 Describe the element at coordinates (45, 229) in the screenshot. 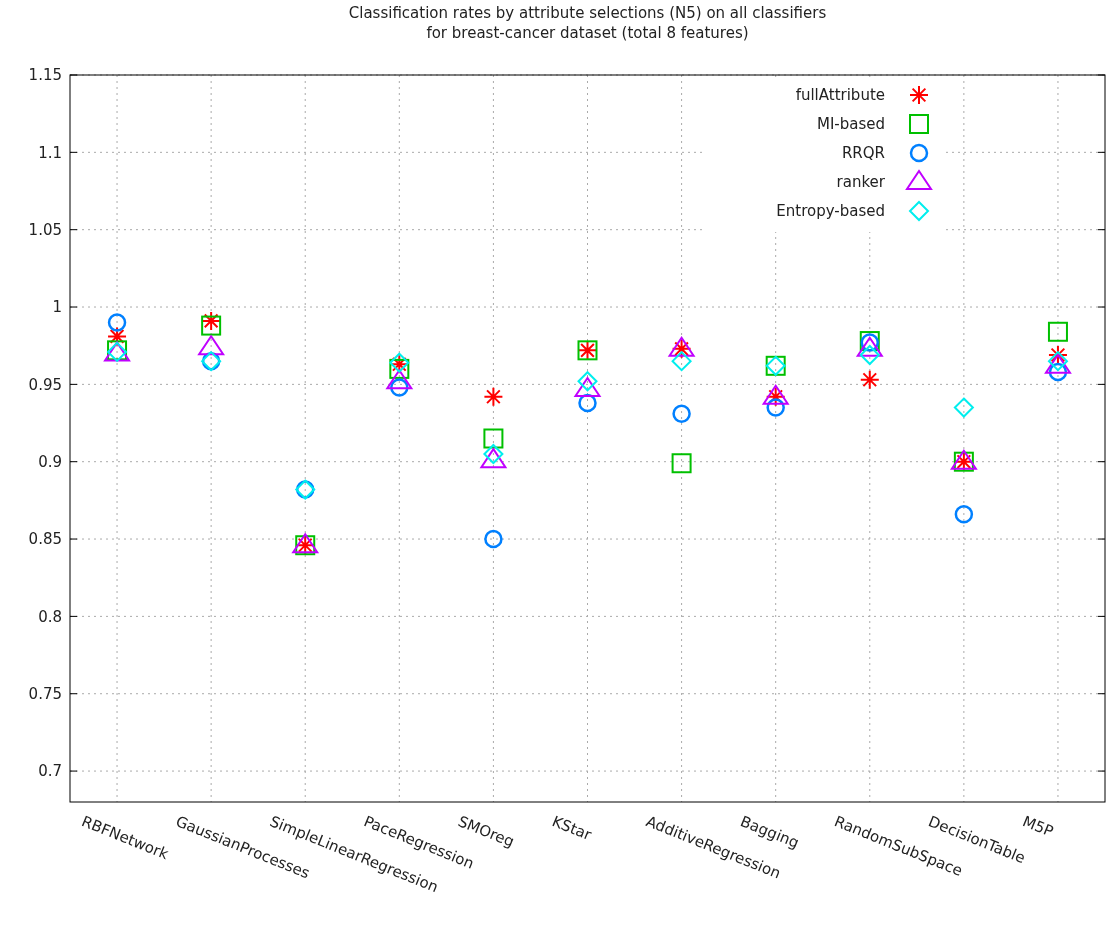

I see `y-tick-label: 1.05` at that location.